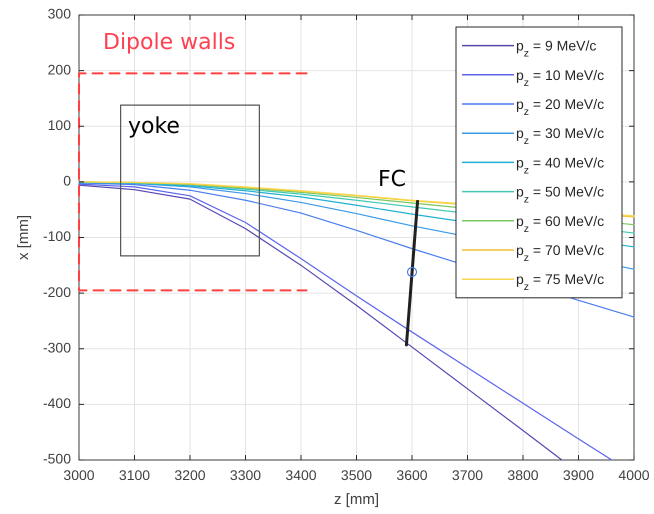 The image size is (654, 514). I want to click on legend-label: p$_{z}$ = 30 MeV/c, so click(560, 136).